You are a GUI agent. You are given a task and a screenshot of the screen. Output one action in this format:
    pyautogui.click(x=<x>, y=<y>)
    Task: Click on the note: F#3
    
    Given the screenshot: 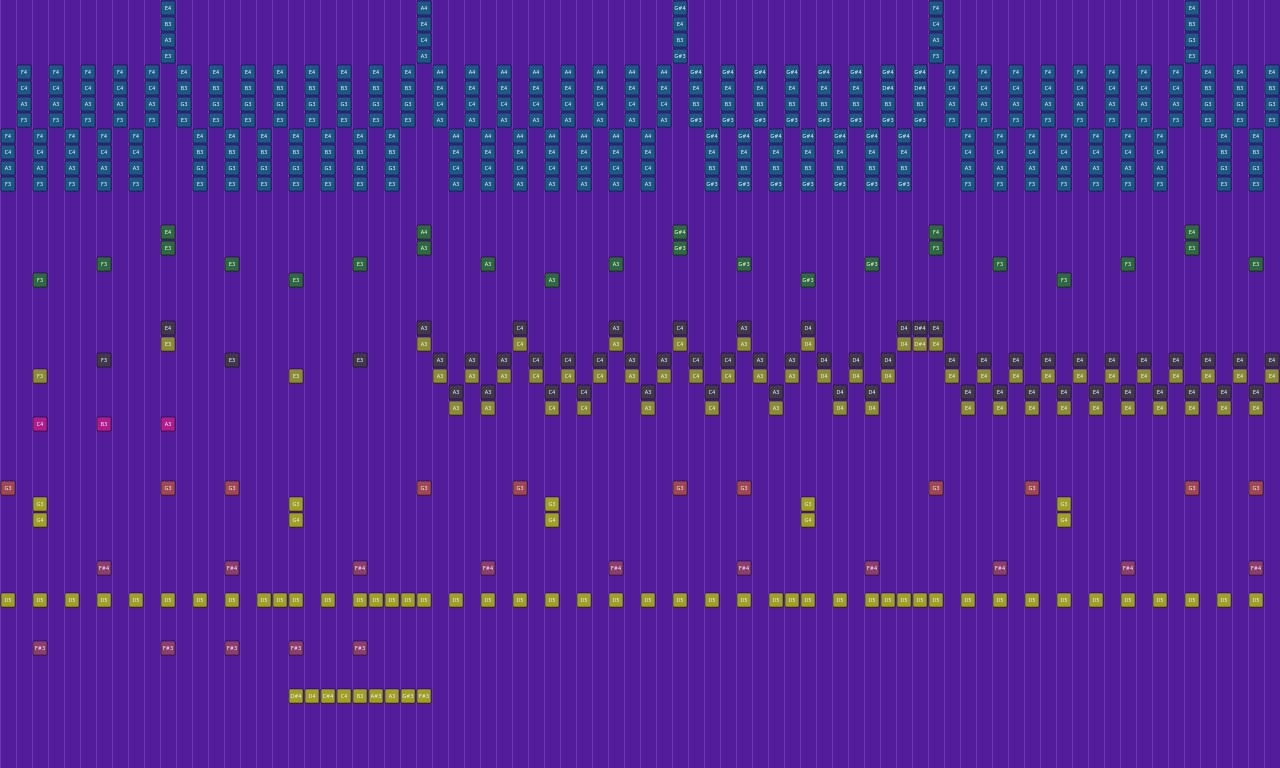 What is the action you would take?
    pyautogui.click(x=360, y=648)
    